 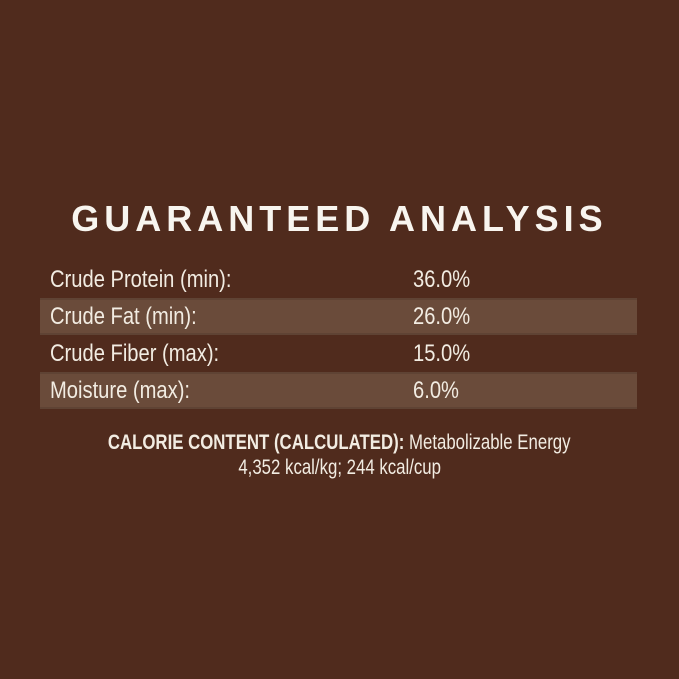 I want to click on row-value-crude-fiber: 15.0%, so click(x=442, y=353).